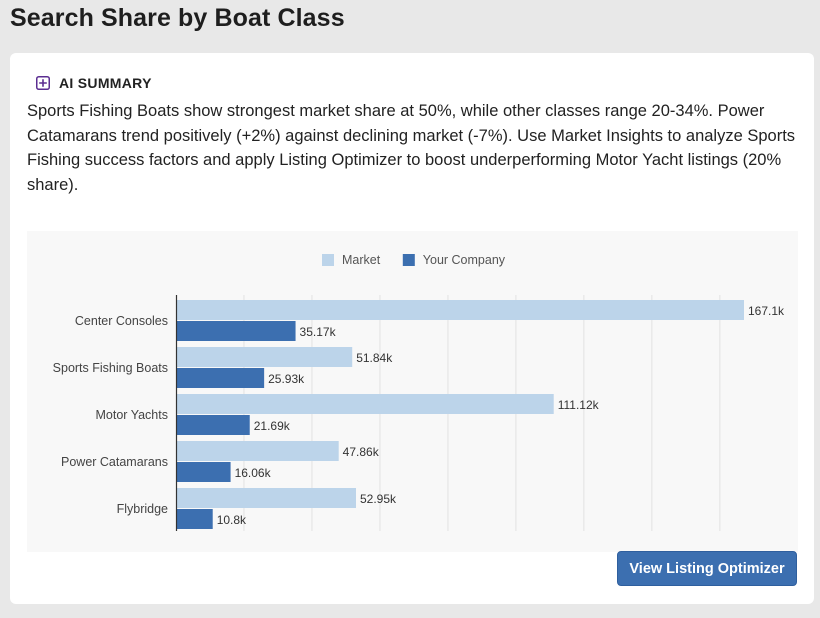 This screenshot has width=820, height=618. I want to click on view-listing-optimizer-button: View Listing Optimizer, so click(707, 568).